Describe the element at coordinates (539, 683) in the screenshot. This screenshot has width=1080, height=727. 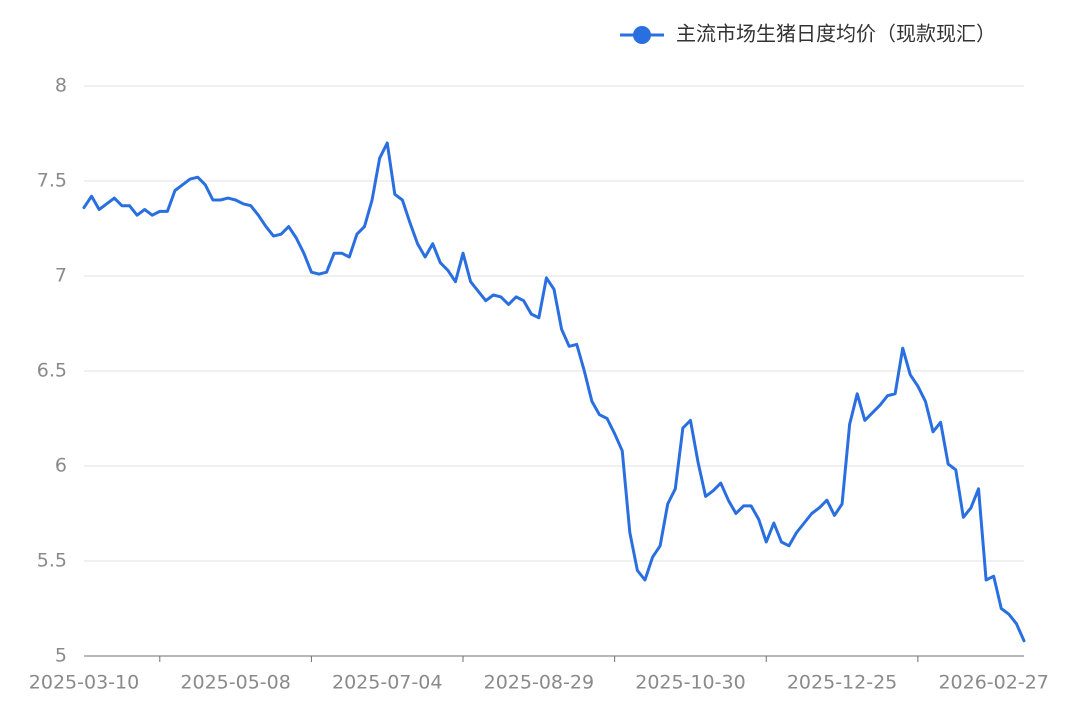
I see `x-tick-label: 2025-08-29` at that location.